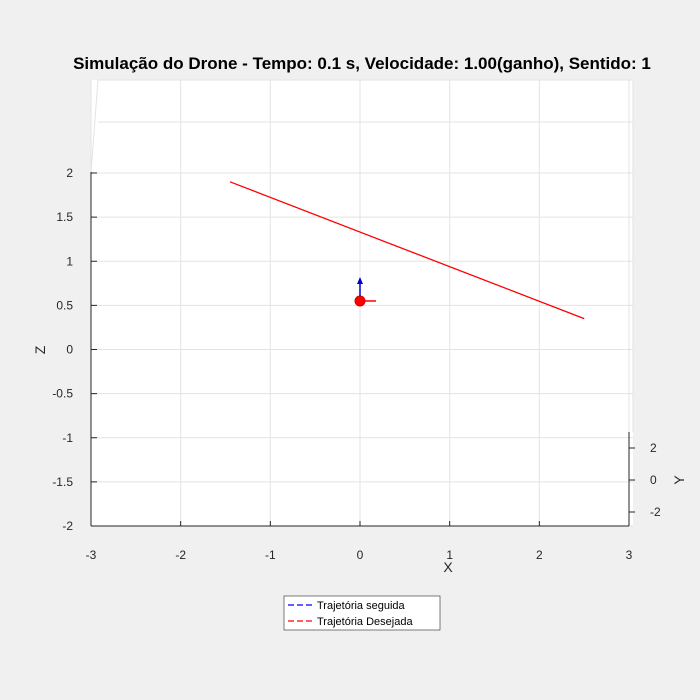  Describe the element at coordinates (91, 555) in the screenshot. I see `x-tick-label-0: -3` at that location.